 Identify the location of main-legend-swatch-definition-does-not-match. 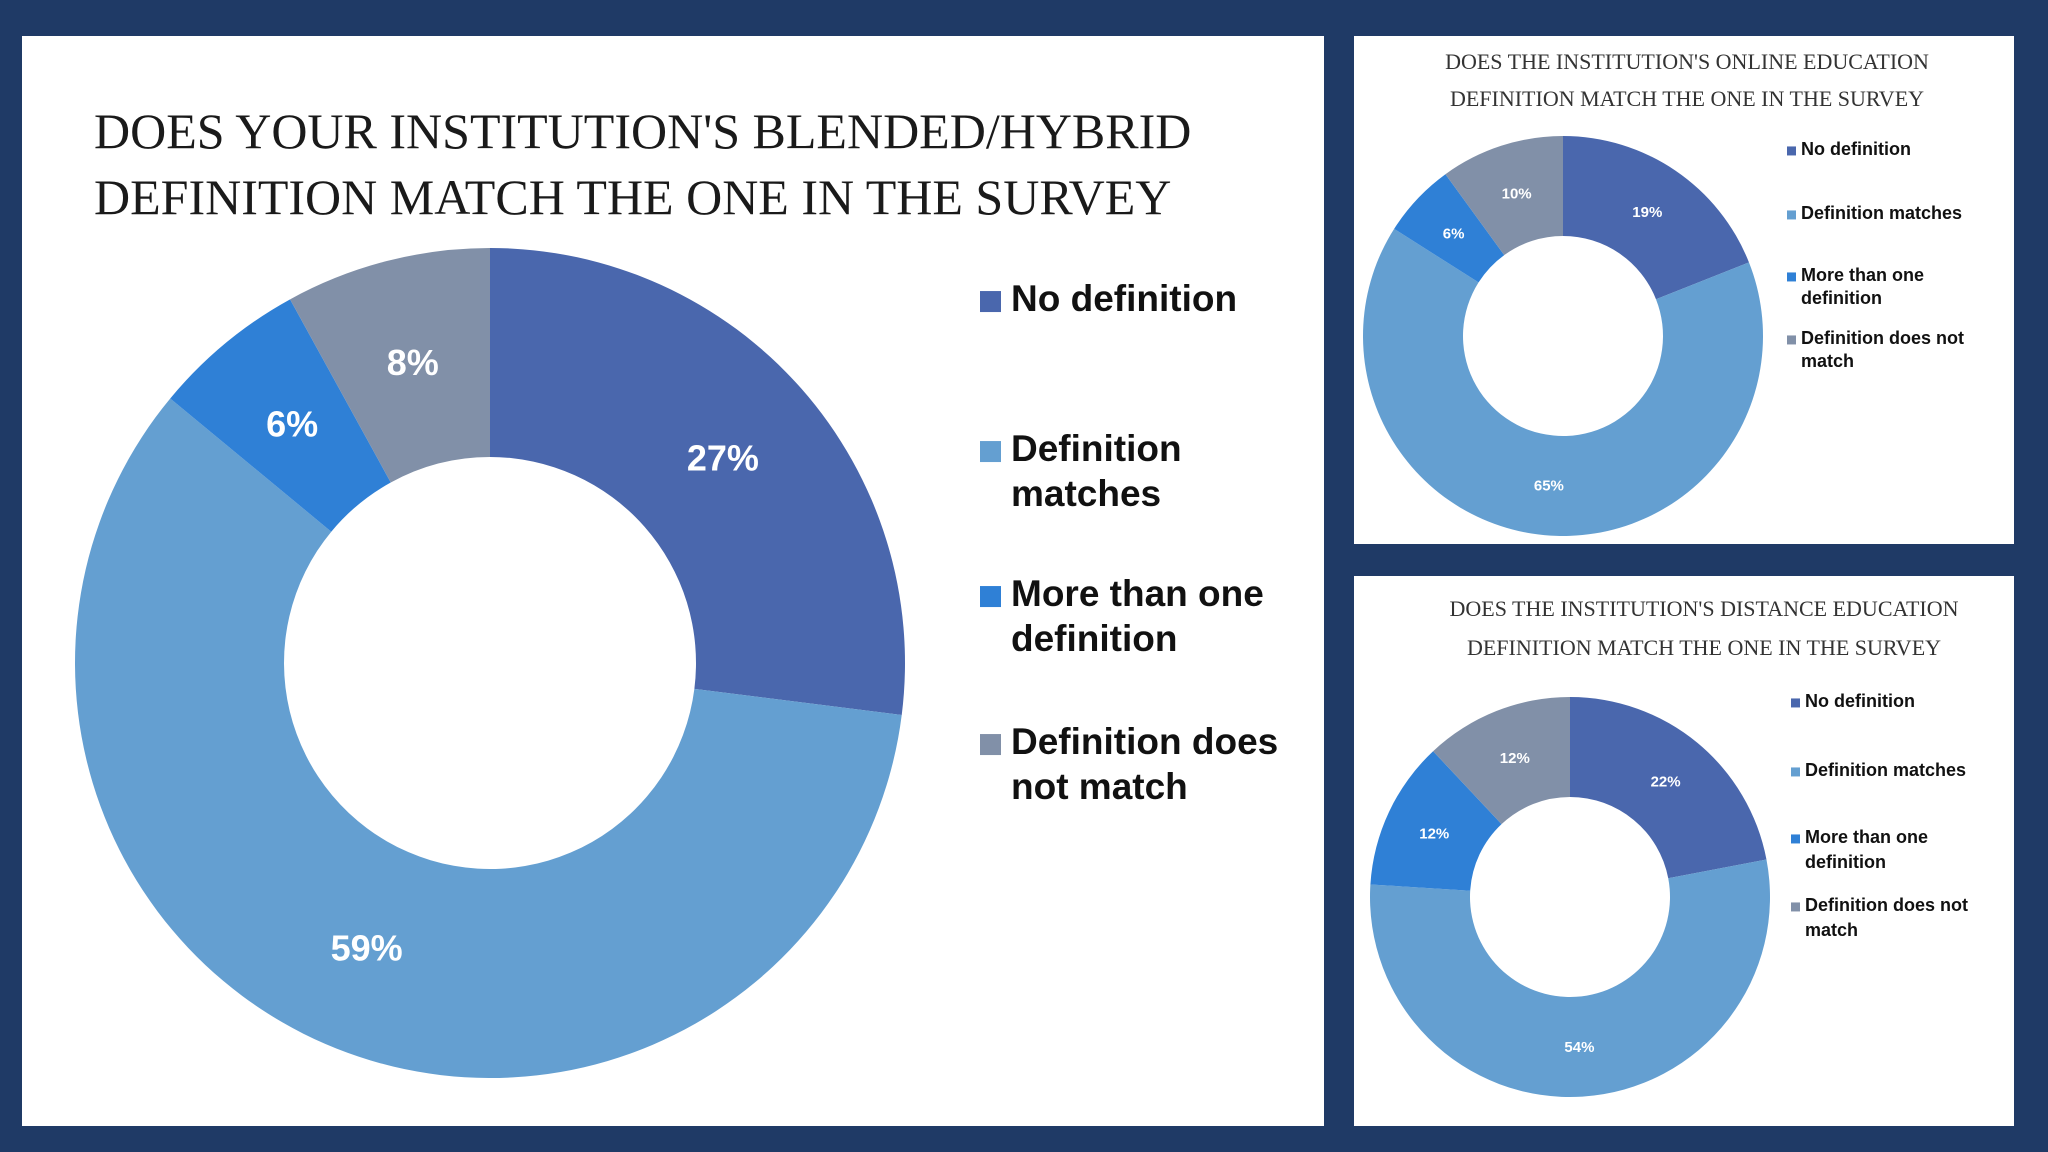
(990, 745).